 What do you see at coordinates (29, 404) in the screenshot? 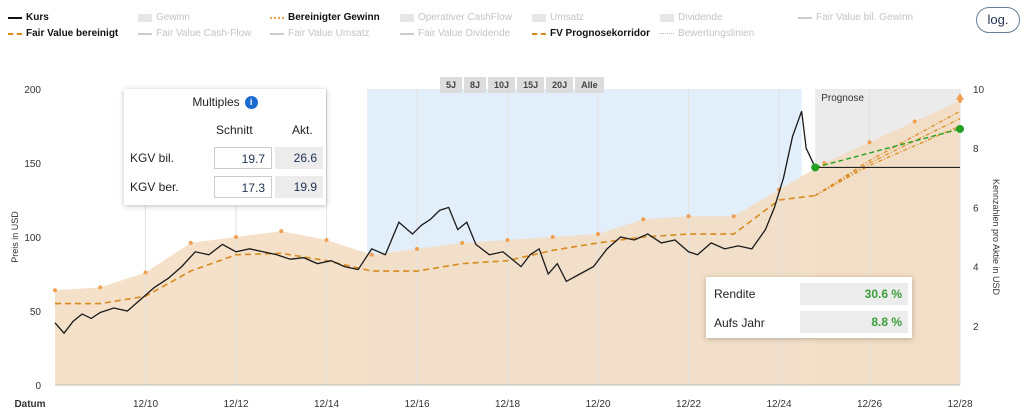
I see `x-axis-title: Datum` at bounding box center [29, 404].